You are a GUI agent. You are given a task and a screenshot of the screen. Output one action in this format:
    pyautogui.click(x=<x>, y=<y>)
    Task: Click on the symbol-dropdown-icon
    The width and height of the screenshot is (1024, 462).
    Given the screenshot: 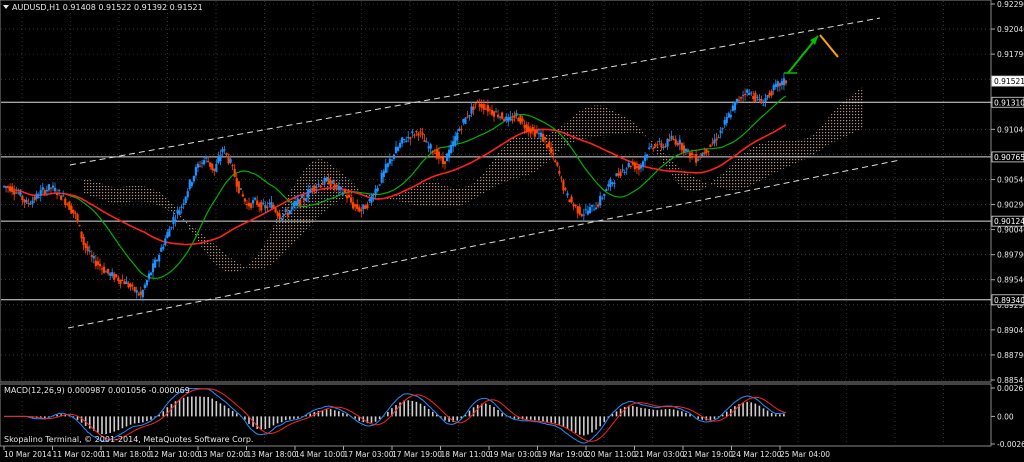 What is the action you would take?
    pyautogui.click(x=6, y=7)
    